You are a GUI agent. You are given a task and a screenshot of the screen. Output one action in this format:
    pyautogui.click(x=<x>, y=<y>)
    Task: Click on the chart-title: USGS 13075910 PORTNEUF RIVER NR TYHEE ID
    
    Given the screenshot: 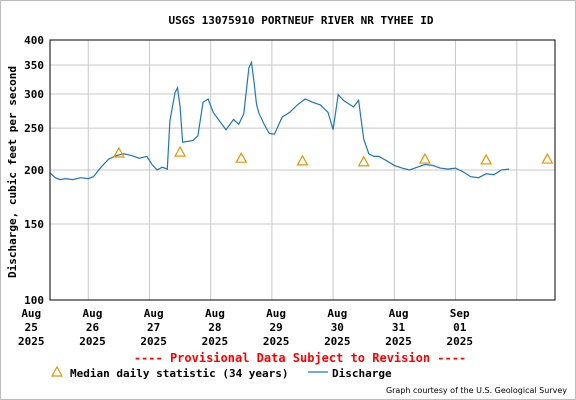 What is the action you would take?
    pyautogui.click(x=301, y=20)
    